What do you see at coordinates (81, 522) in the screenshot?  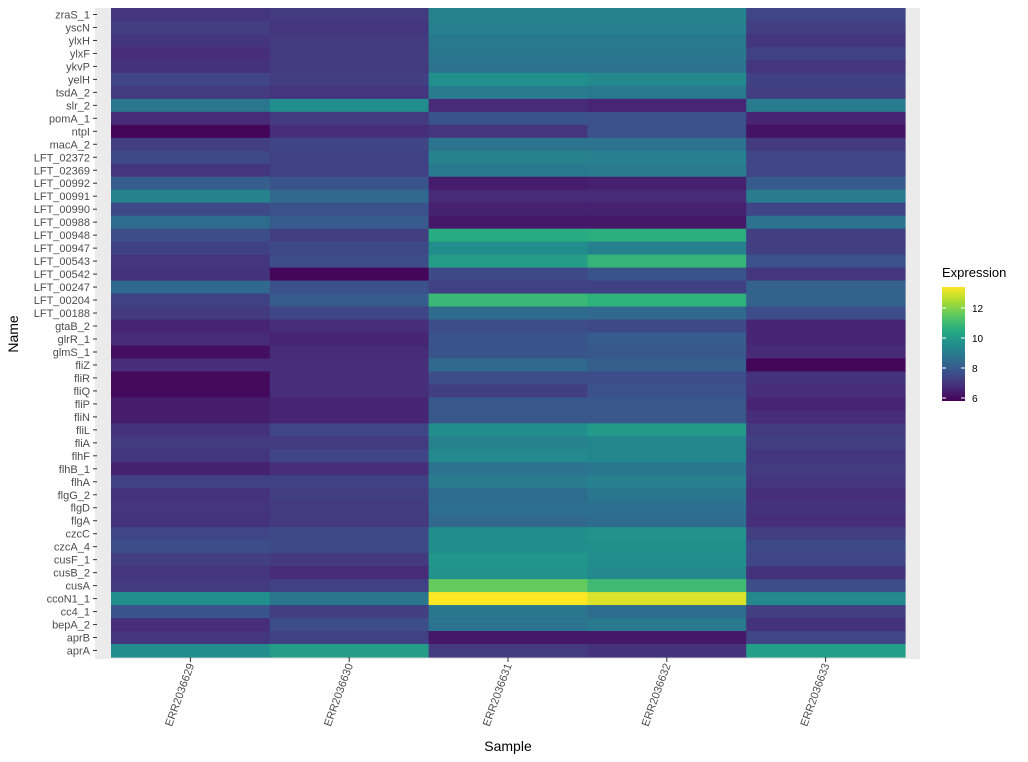 I see `y-tick-label: flgA` at bounding box center [81, 522].